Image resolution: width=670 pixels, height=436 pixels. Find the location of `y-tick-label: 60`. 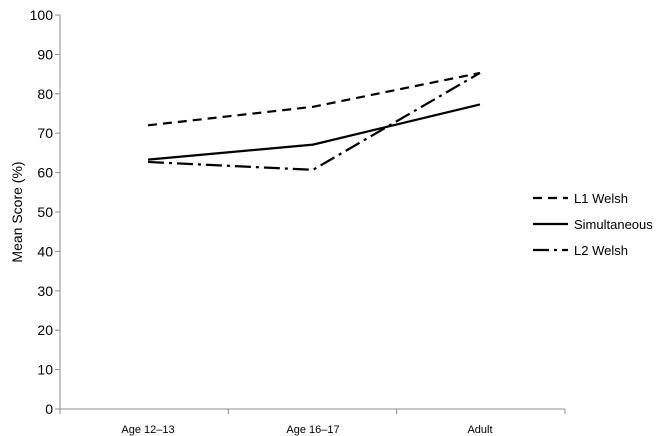

y-tick-label: 60 is located at coordinates (45, 173).